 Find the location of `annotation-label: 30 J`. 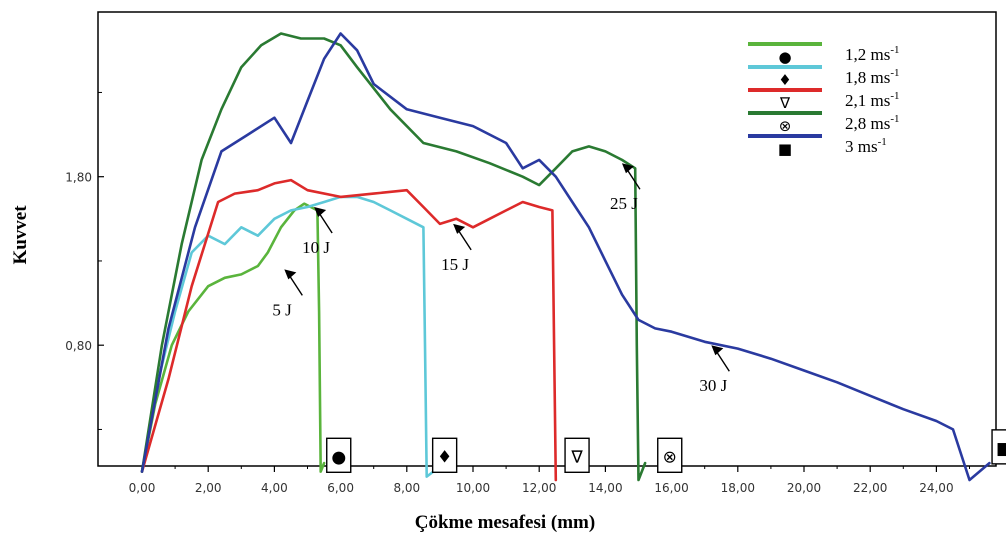

annotation-label: 30 J is located at coordinates (713, 385).